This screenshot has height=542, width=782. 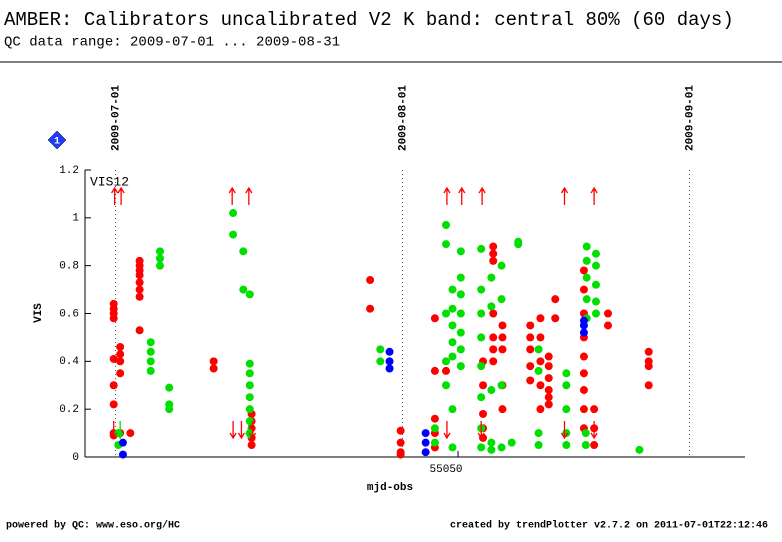 I want to click on y-tick-label: 0, so click(x=75, y=458).